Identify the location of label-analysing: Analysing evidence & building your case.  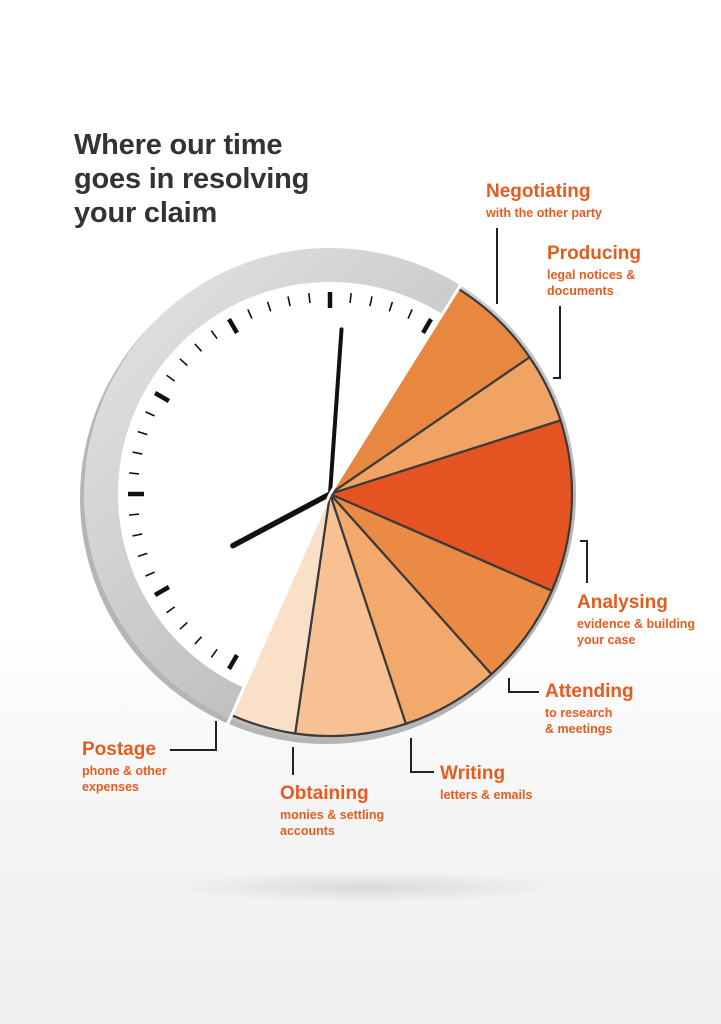
(636, 620).